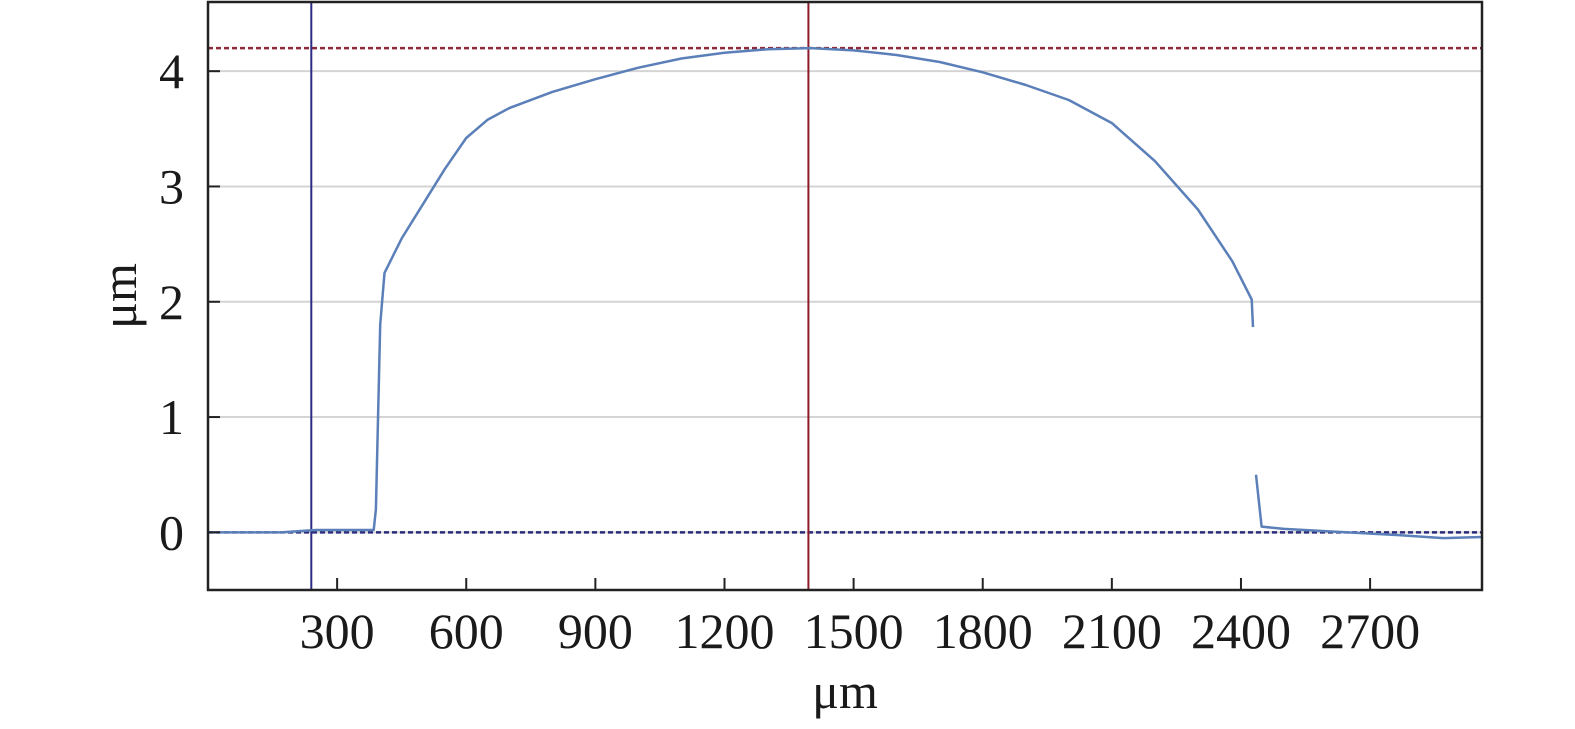 The image size is (1575, 729). I want to click on x-tick-label-1800: 1800, so click(983, 631).